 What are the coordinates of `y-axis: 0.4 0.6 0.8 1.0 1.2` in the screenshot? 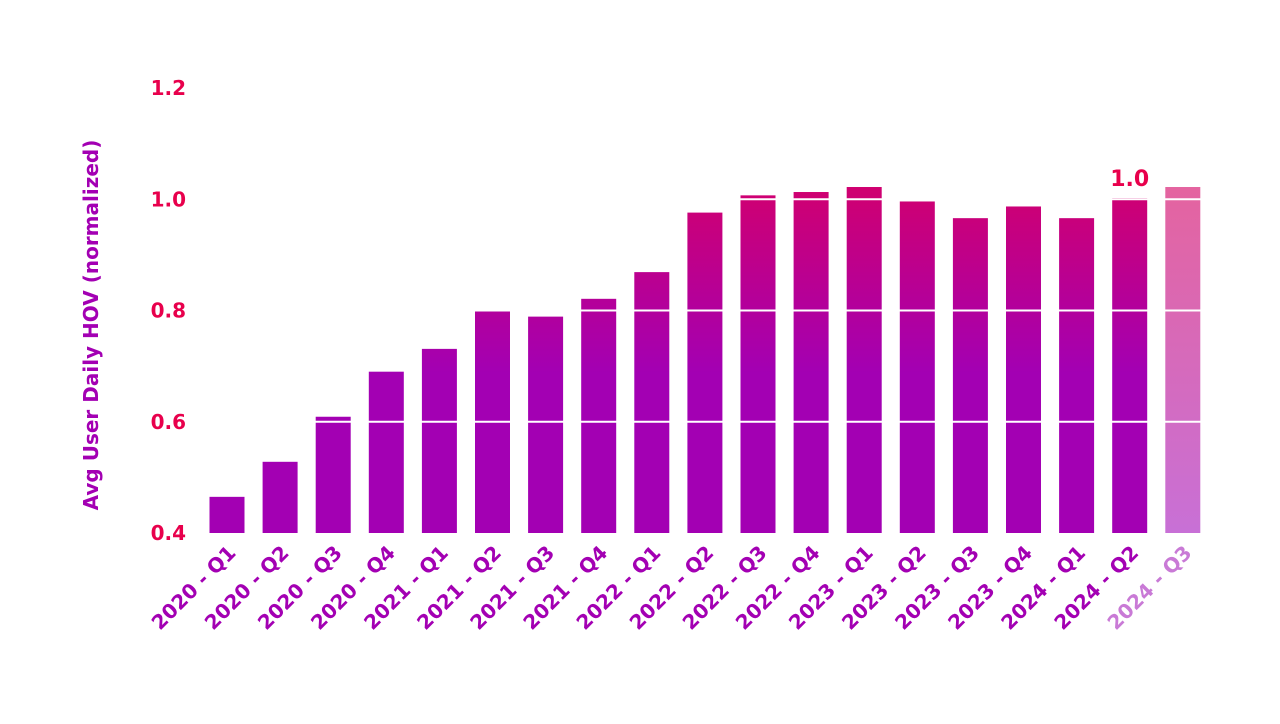 It's located at (168, 310).